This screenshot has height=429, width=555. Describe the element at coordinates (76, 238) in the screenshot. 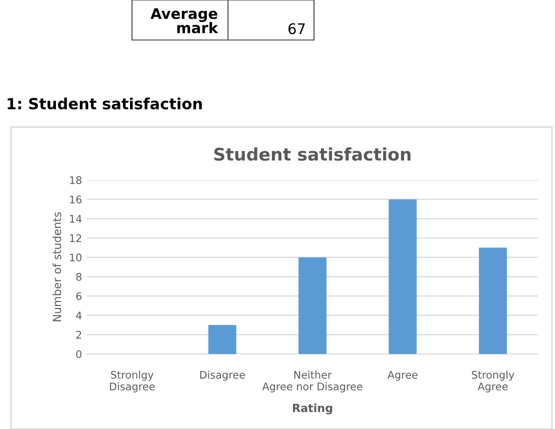

I see `y-tick-label: 12` at that location.